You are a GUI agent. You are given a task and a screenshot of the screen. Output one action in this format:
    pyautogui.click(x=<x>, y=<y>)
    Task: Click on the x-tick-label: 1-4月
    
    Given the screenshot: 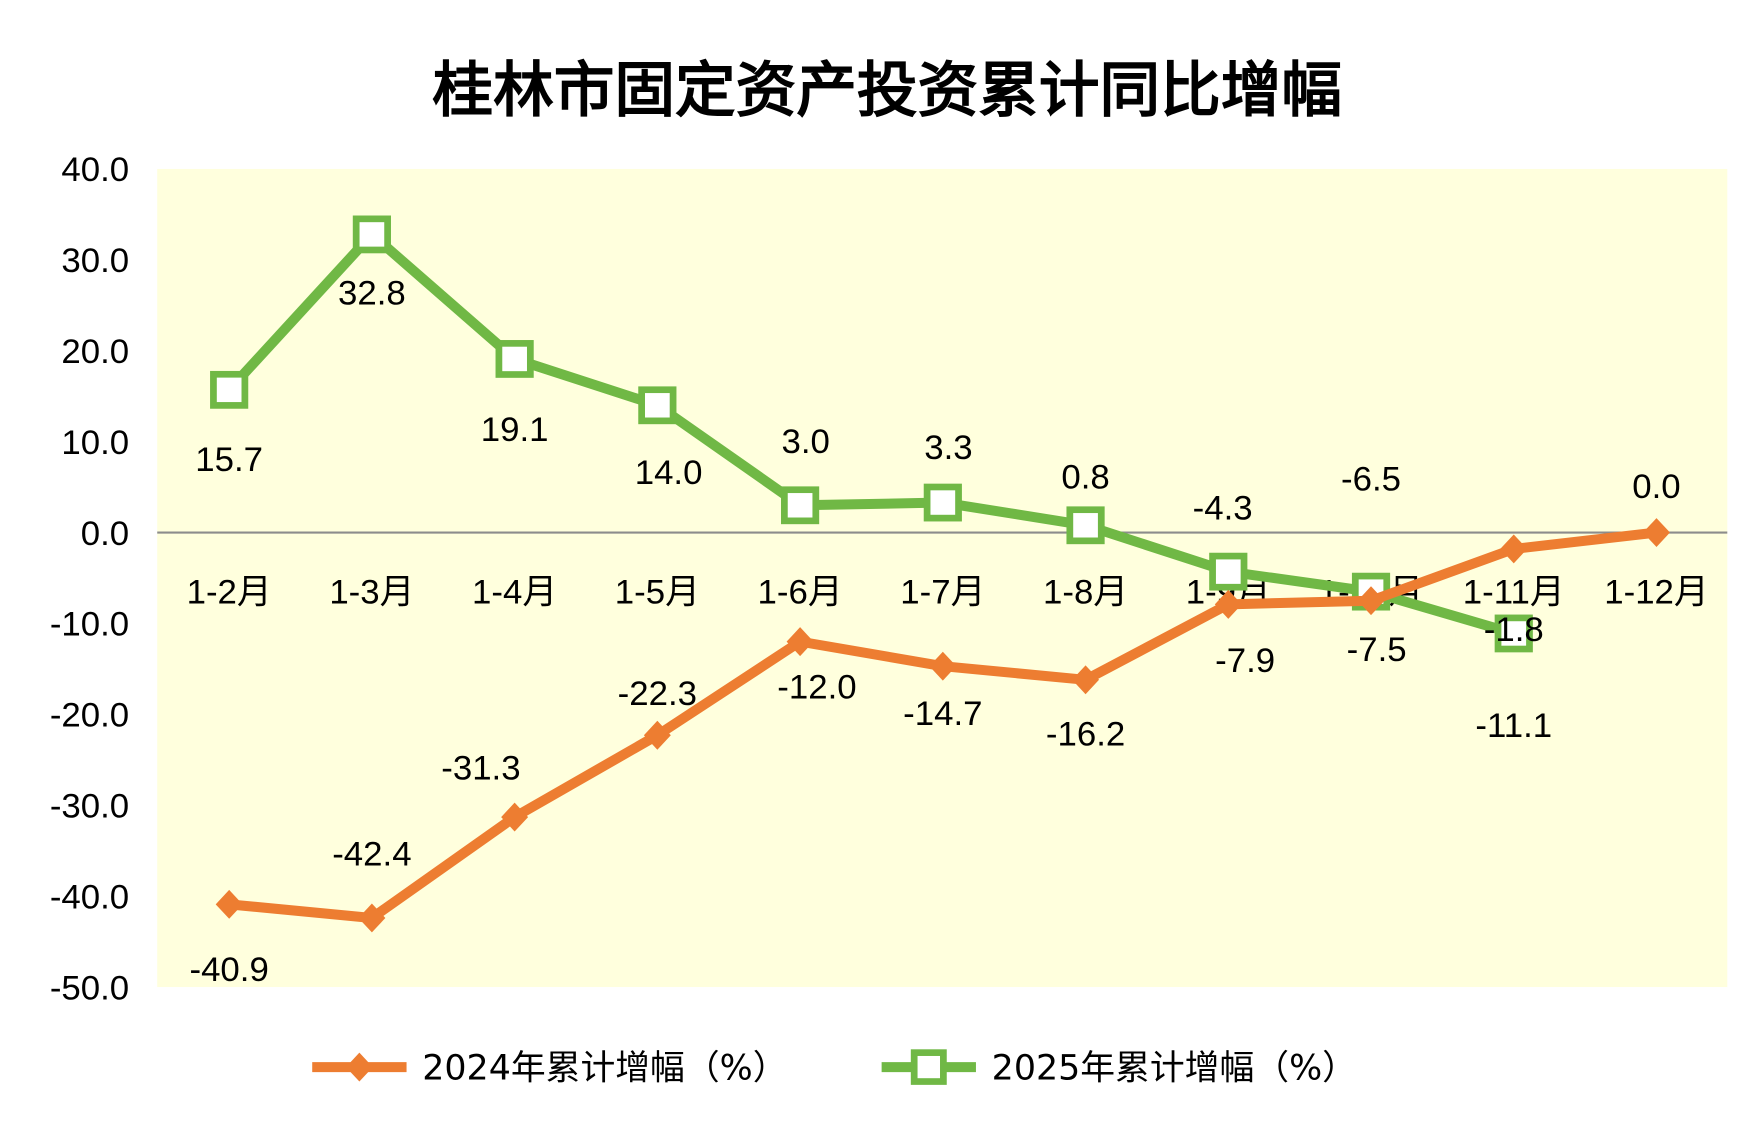 What is the action you would take?
    pyautogui.click(x=514, y=593)
    